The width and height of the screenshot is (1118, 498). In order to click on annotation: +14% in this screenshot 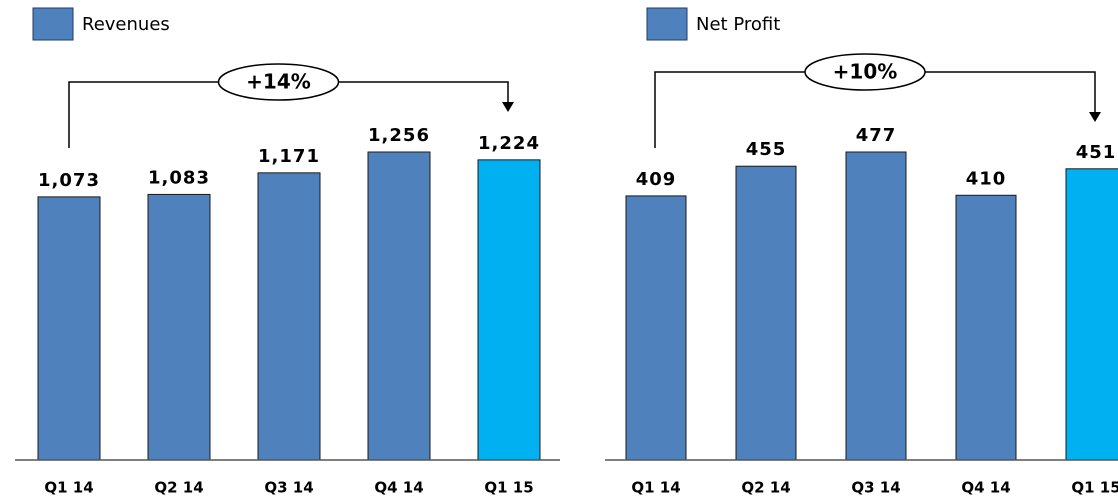, I will do `click(278, 82)`.